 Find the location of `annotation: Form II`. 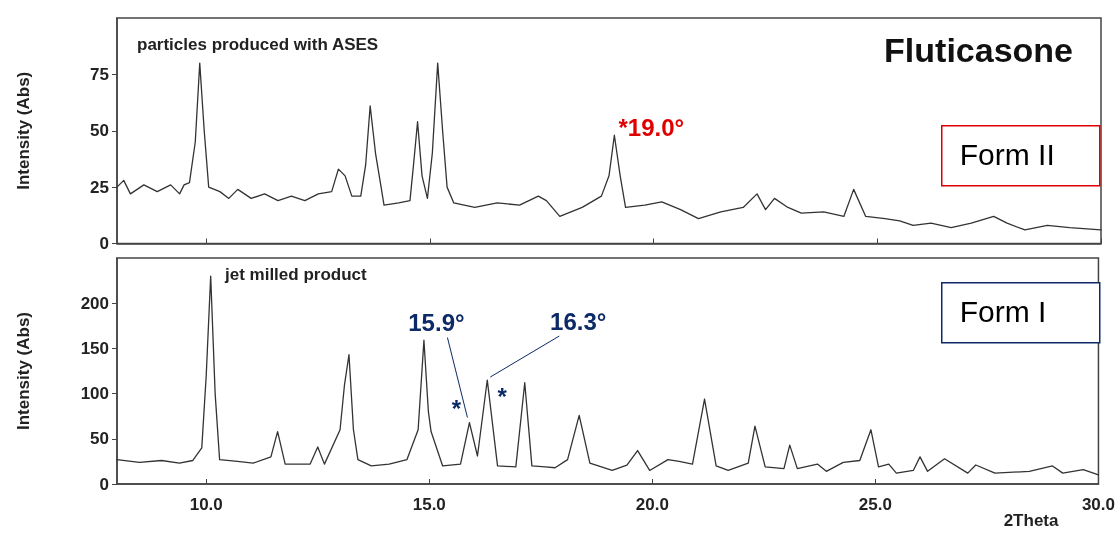

annotation: Form II is located at coordinates (1007, 155).